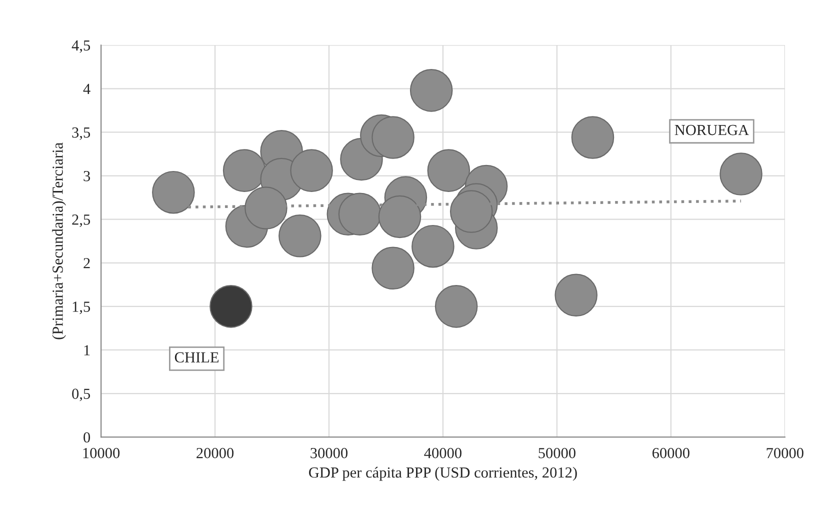 The image size is (835, 513). What do you see at coordinates (671, 453) in the screenshot?
I see `x-tick-label: 60000` at bounding box center [671, 453].